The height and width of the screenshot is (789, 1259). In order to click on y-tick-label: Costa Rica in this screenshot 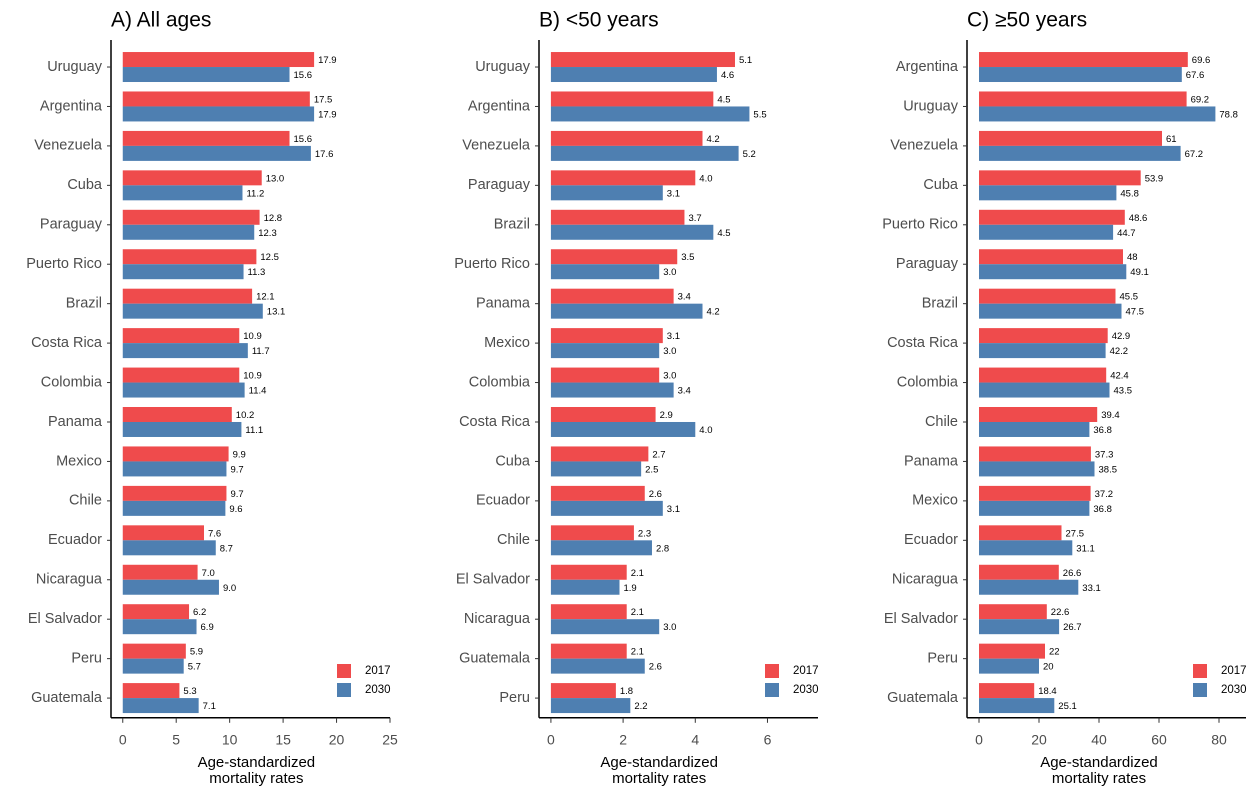, I will do `click(67, 343)`.